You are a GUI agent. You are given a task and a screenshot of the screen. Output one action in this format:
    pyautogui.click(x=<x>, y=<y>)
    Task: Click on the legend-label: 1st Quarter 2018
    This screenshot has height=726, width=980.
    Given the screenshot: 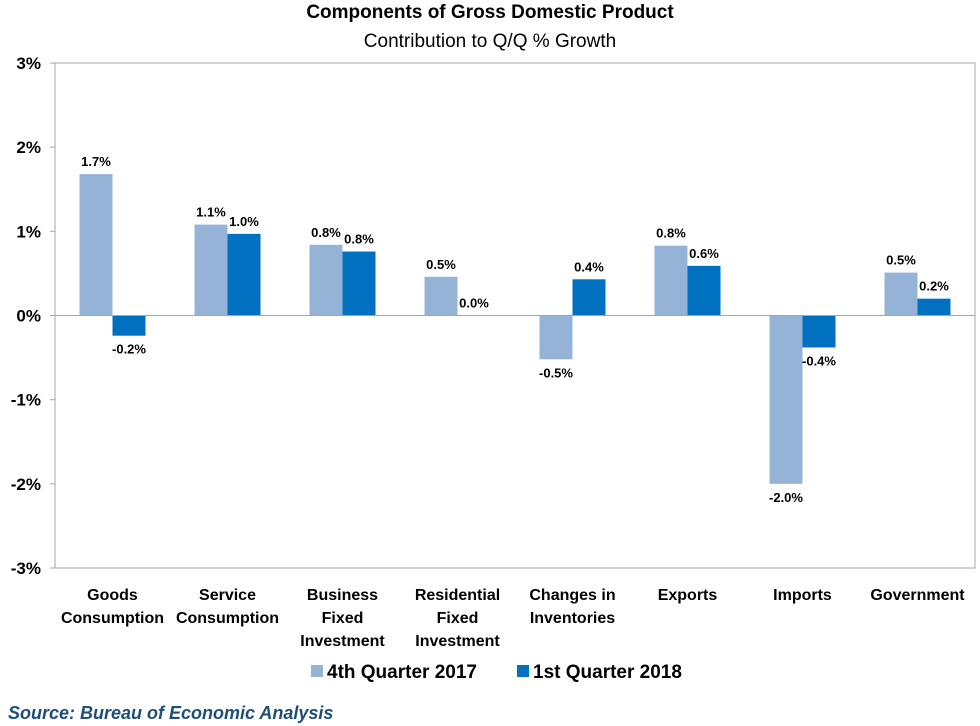 What is the action you would take?
    pyautogui.click(x=607, y=672)
    